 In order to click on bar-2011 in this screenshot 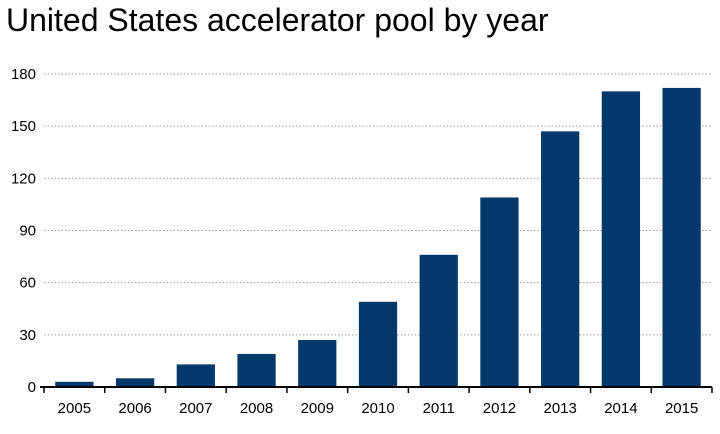, I will do `click(438, 320)`.